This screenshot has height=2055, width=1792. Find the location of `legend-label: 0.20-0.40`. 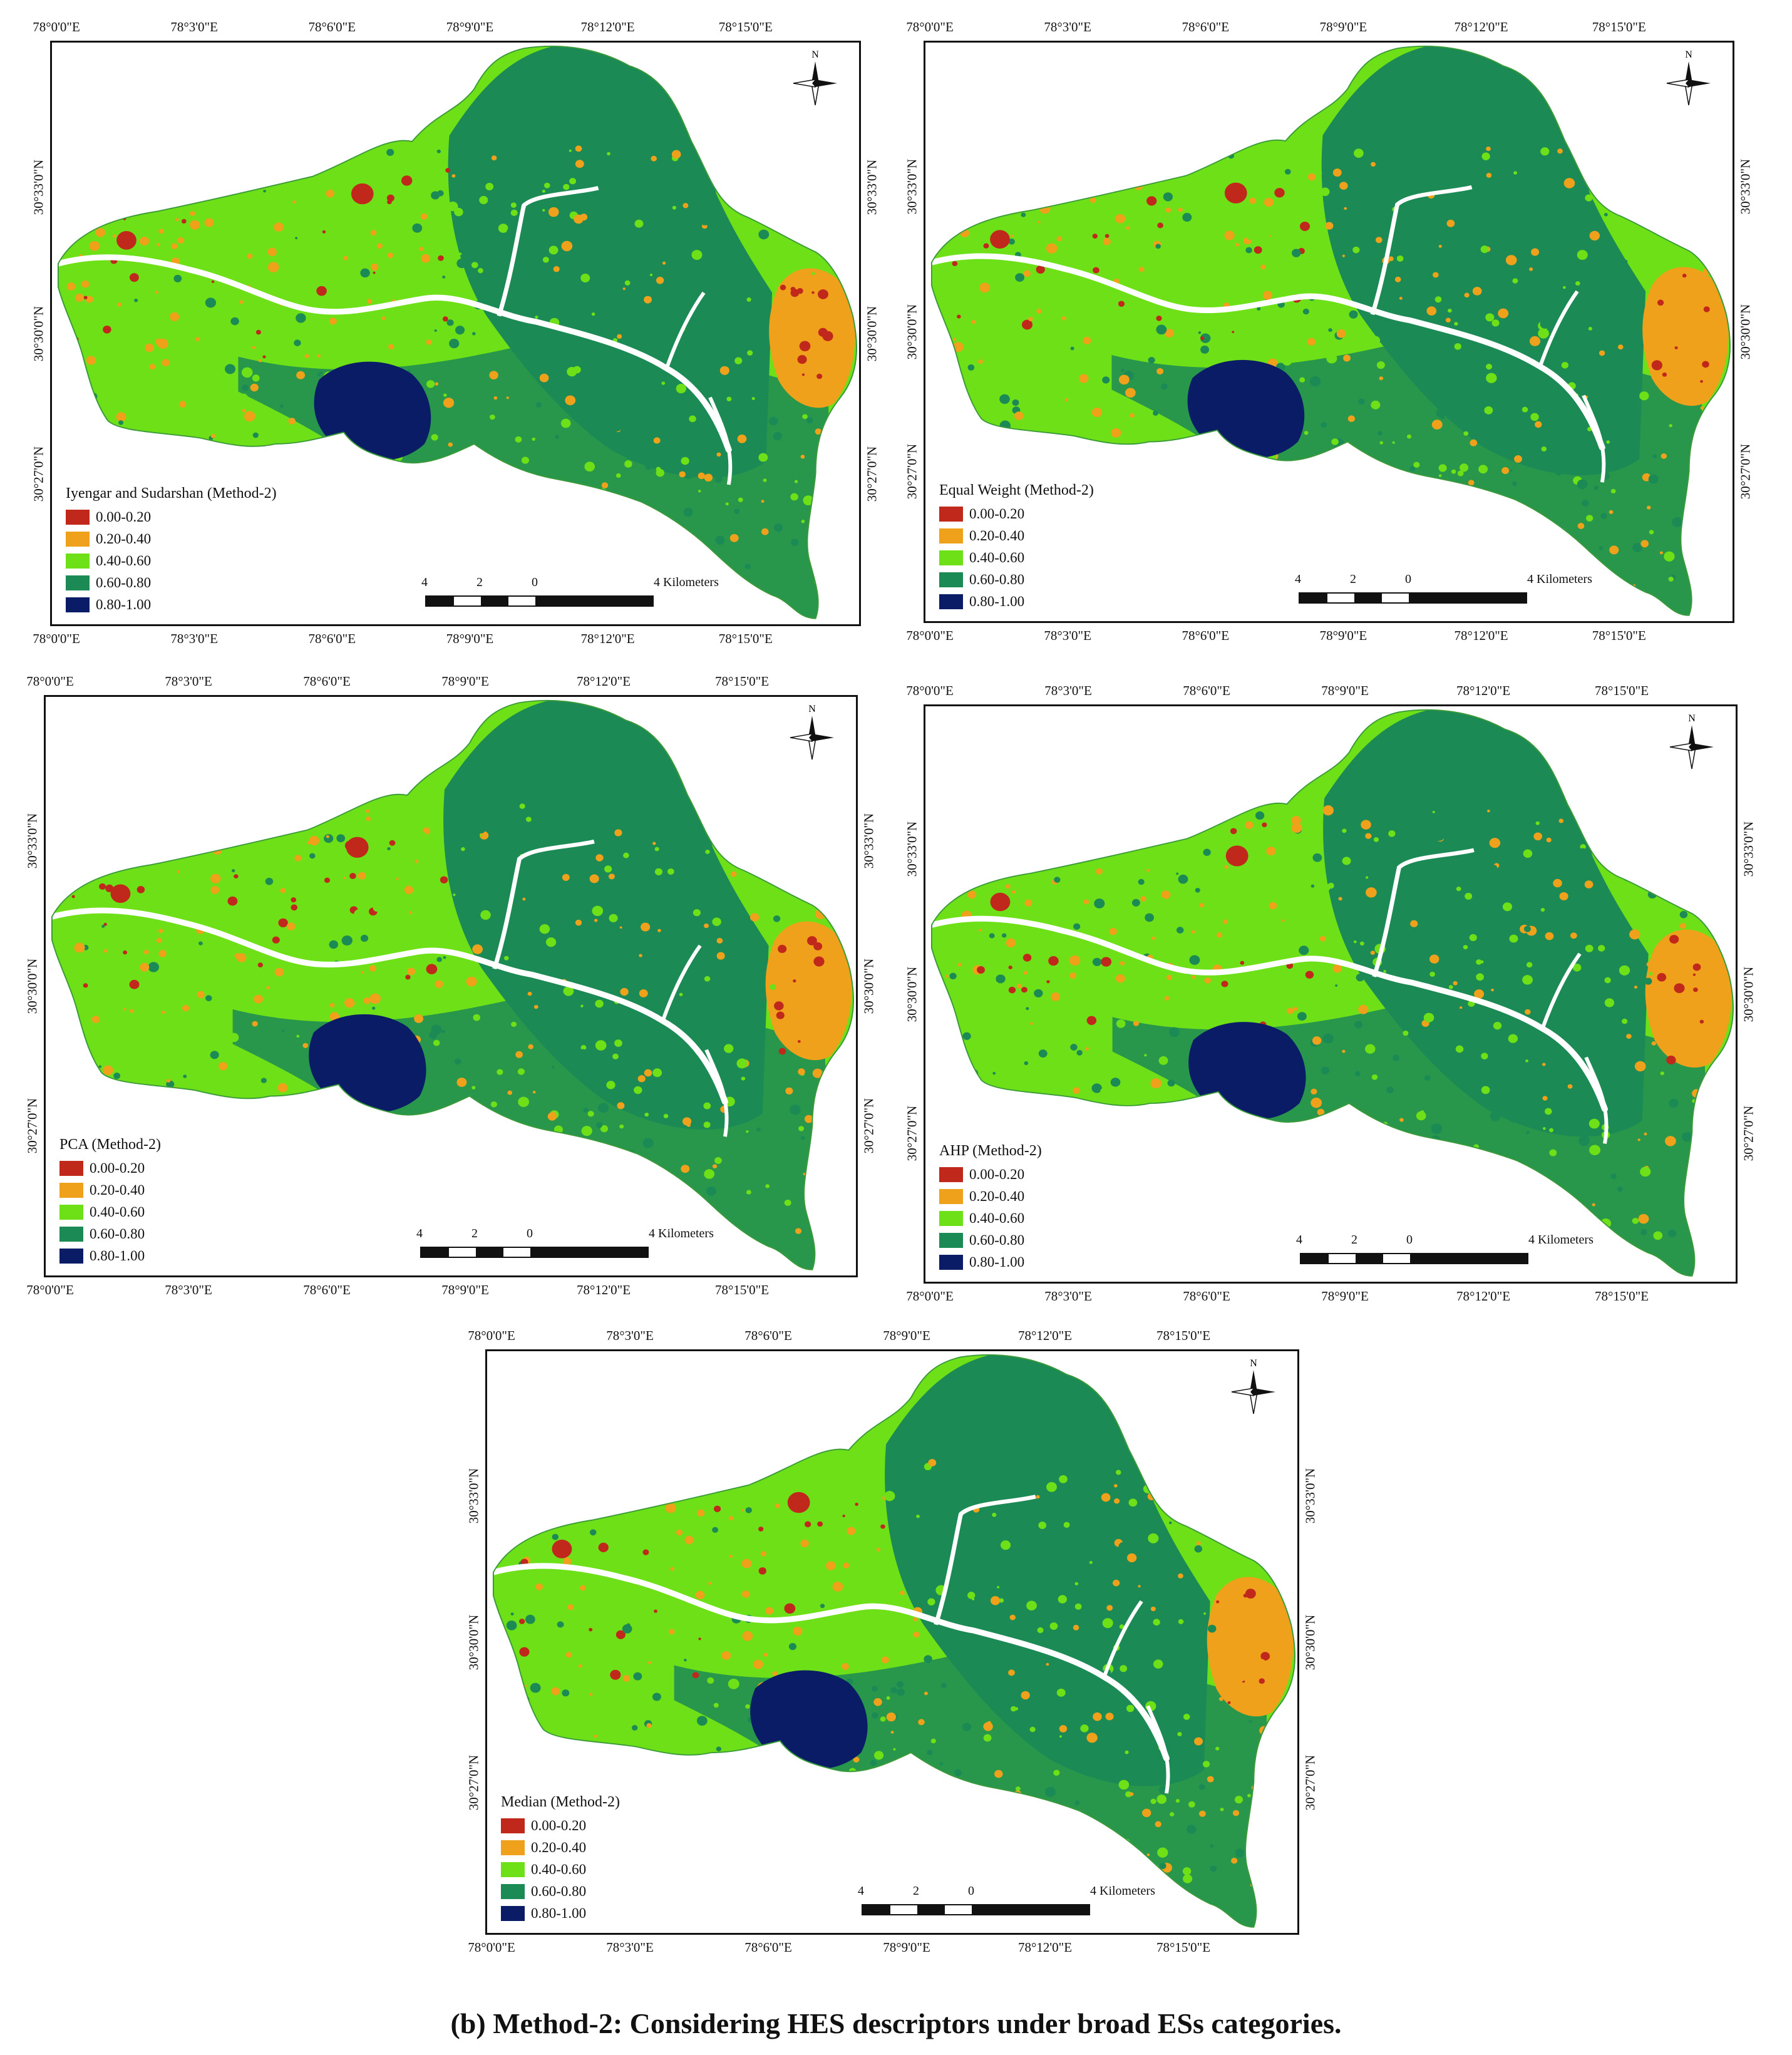

legend-label: 0.20-0.40 is located at coordinates (117, 1190).